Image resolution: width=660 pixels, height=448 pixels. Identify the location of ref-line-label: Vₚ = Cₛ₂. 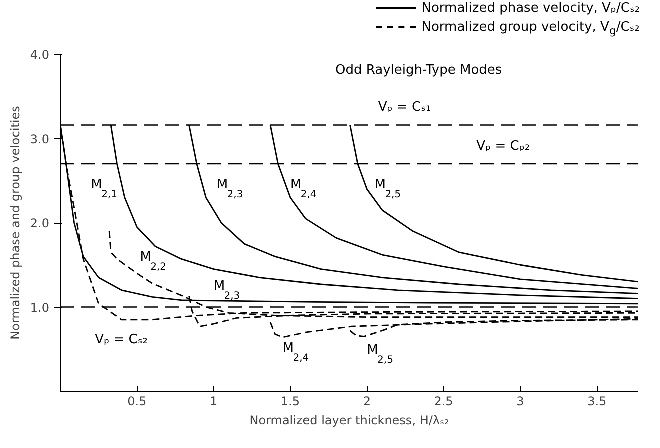
(121, 340).